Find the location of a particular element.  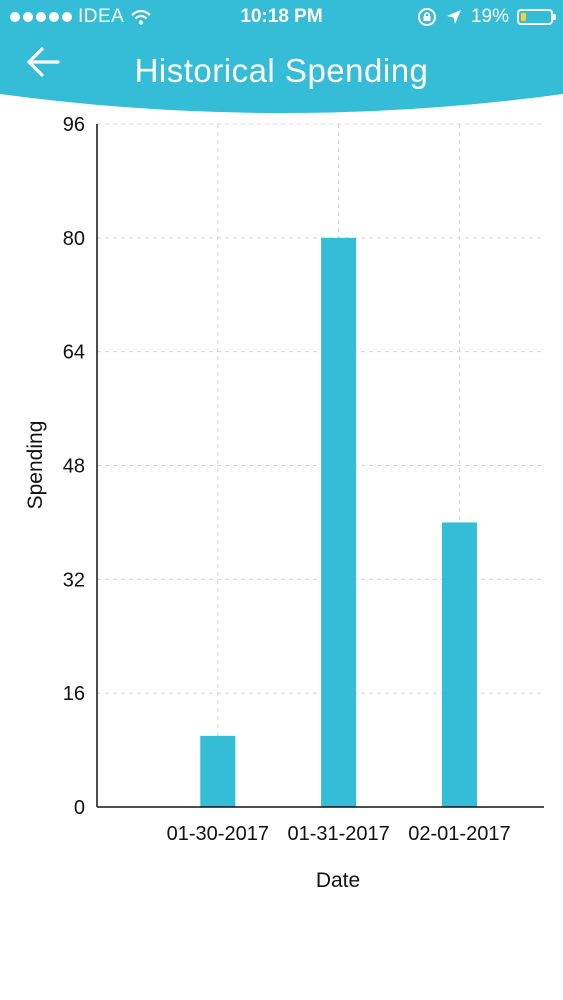

bar-01-30-2017 is located at coordinates (218, 771).